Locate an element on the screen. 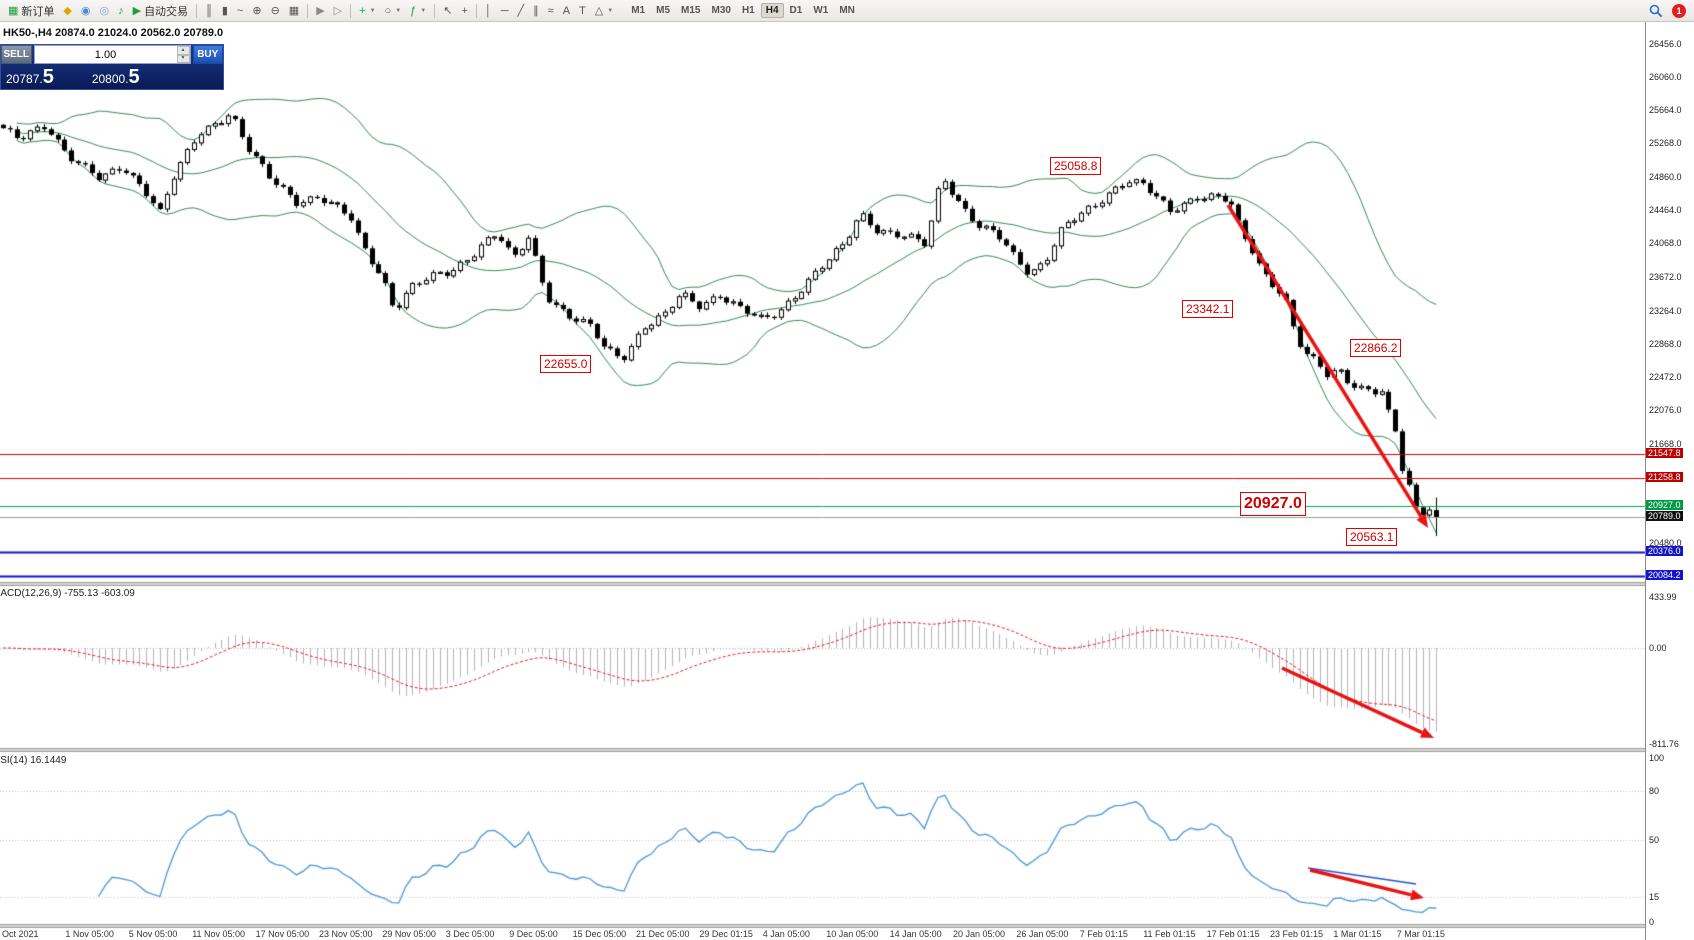 Image resolution: width=1694 pixels, height=940 pixels. profile-icon: ◉ is located at coordinates (86, 11).